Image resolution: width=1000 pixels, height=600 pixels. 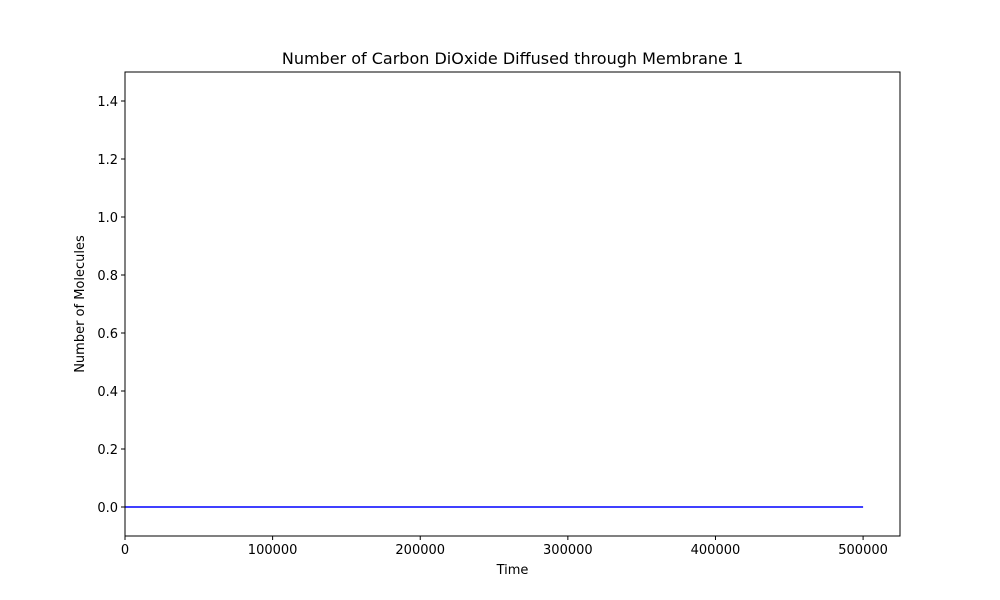 What do you see at coordinates (107, 160) in the screenshot?
I see `y-tick-label: 1.2` at bounding box center [107, 160].